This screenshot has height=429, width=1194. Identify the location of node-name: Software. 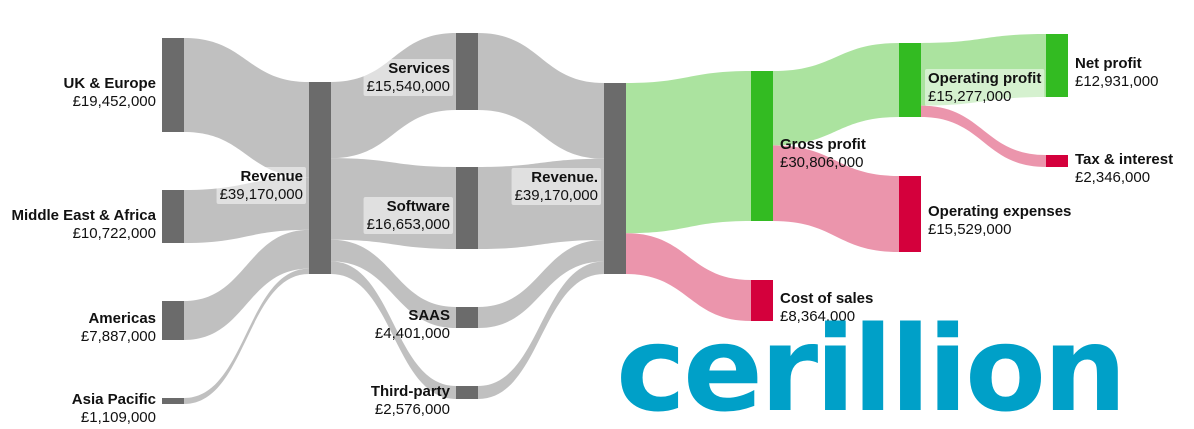
(418, 206).